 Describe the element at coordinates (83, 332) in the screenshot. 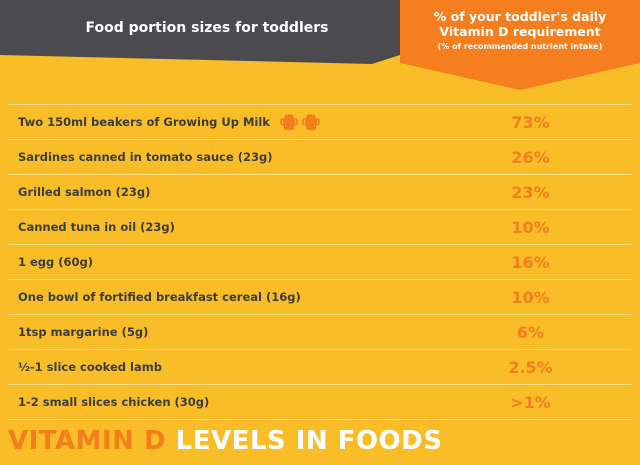

I see `food-label: 1tsp margarine (5g)` at that location.